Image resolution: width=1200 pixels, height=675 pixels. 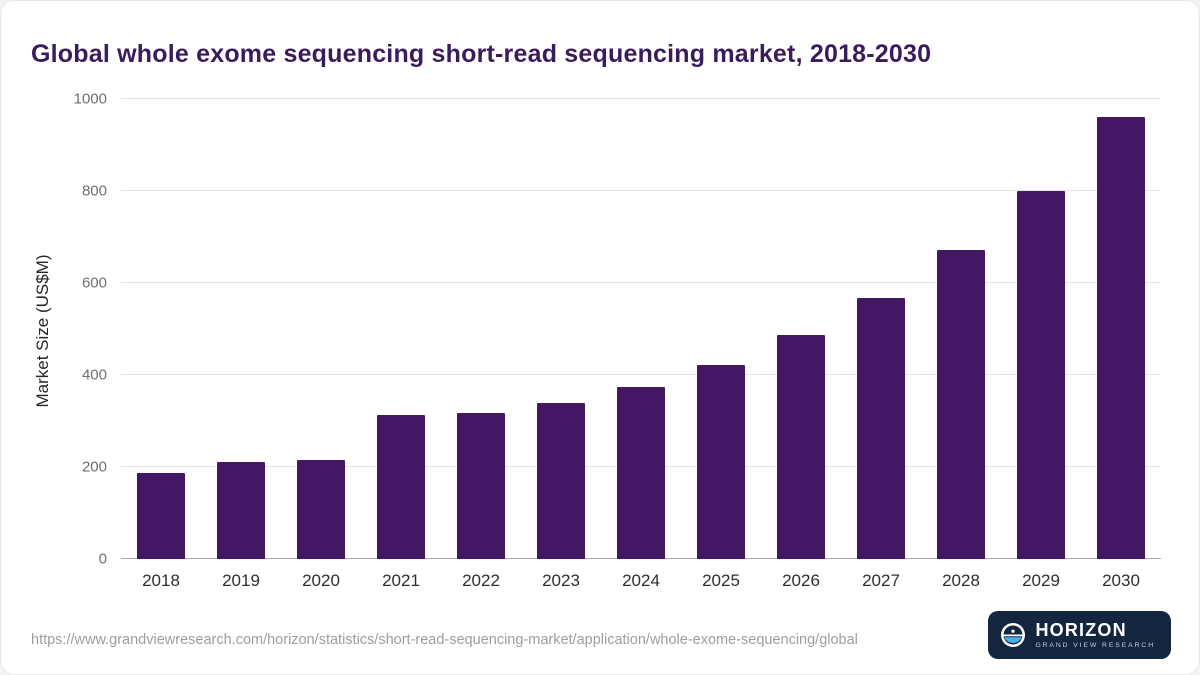 I want to click on bar-2030, so click(x=1121, y=338).